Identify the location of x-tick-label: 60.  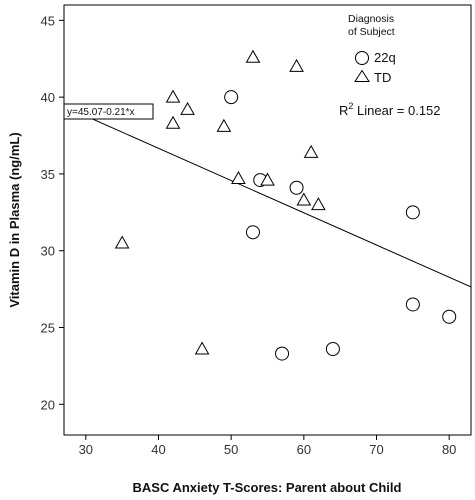
(304, 449).